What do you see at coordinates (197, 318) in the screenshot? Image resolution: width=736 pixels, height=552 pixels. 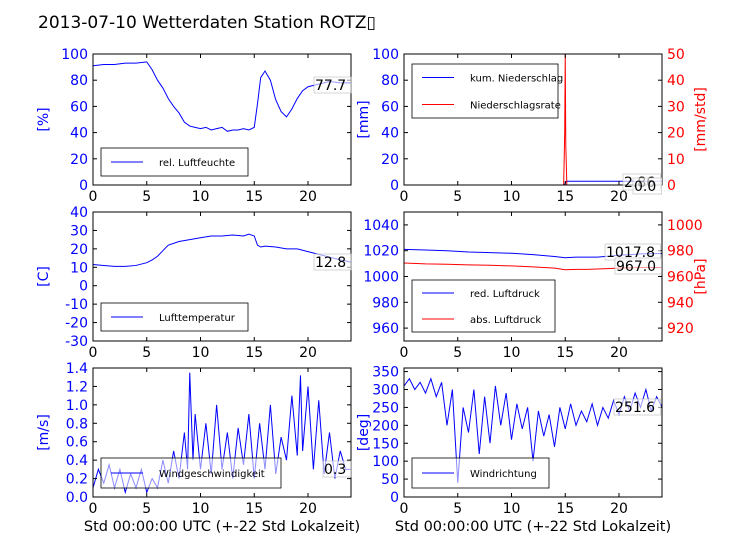 I see `legend-label: Lufttemperatur` at bounding box center [197, 318].